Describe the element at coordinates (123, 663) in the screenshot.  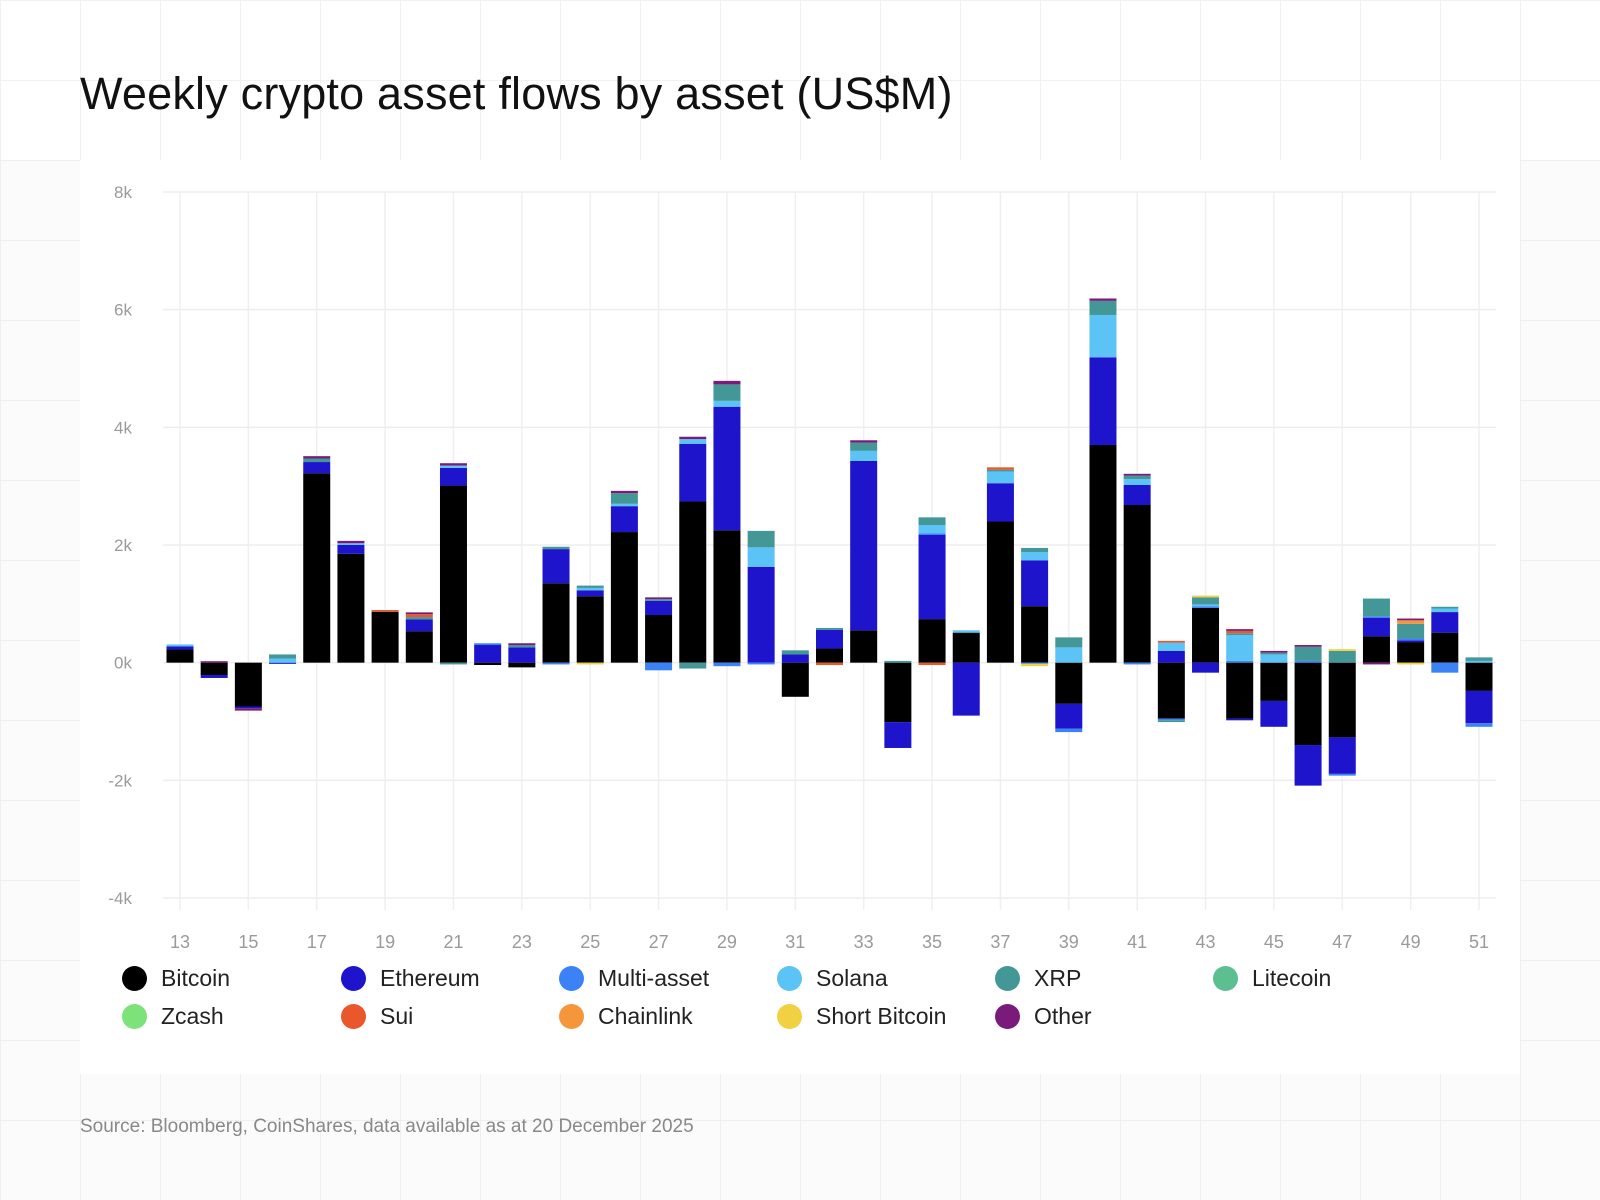
I see `y-tick-label: 0k` at that location.